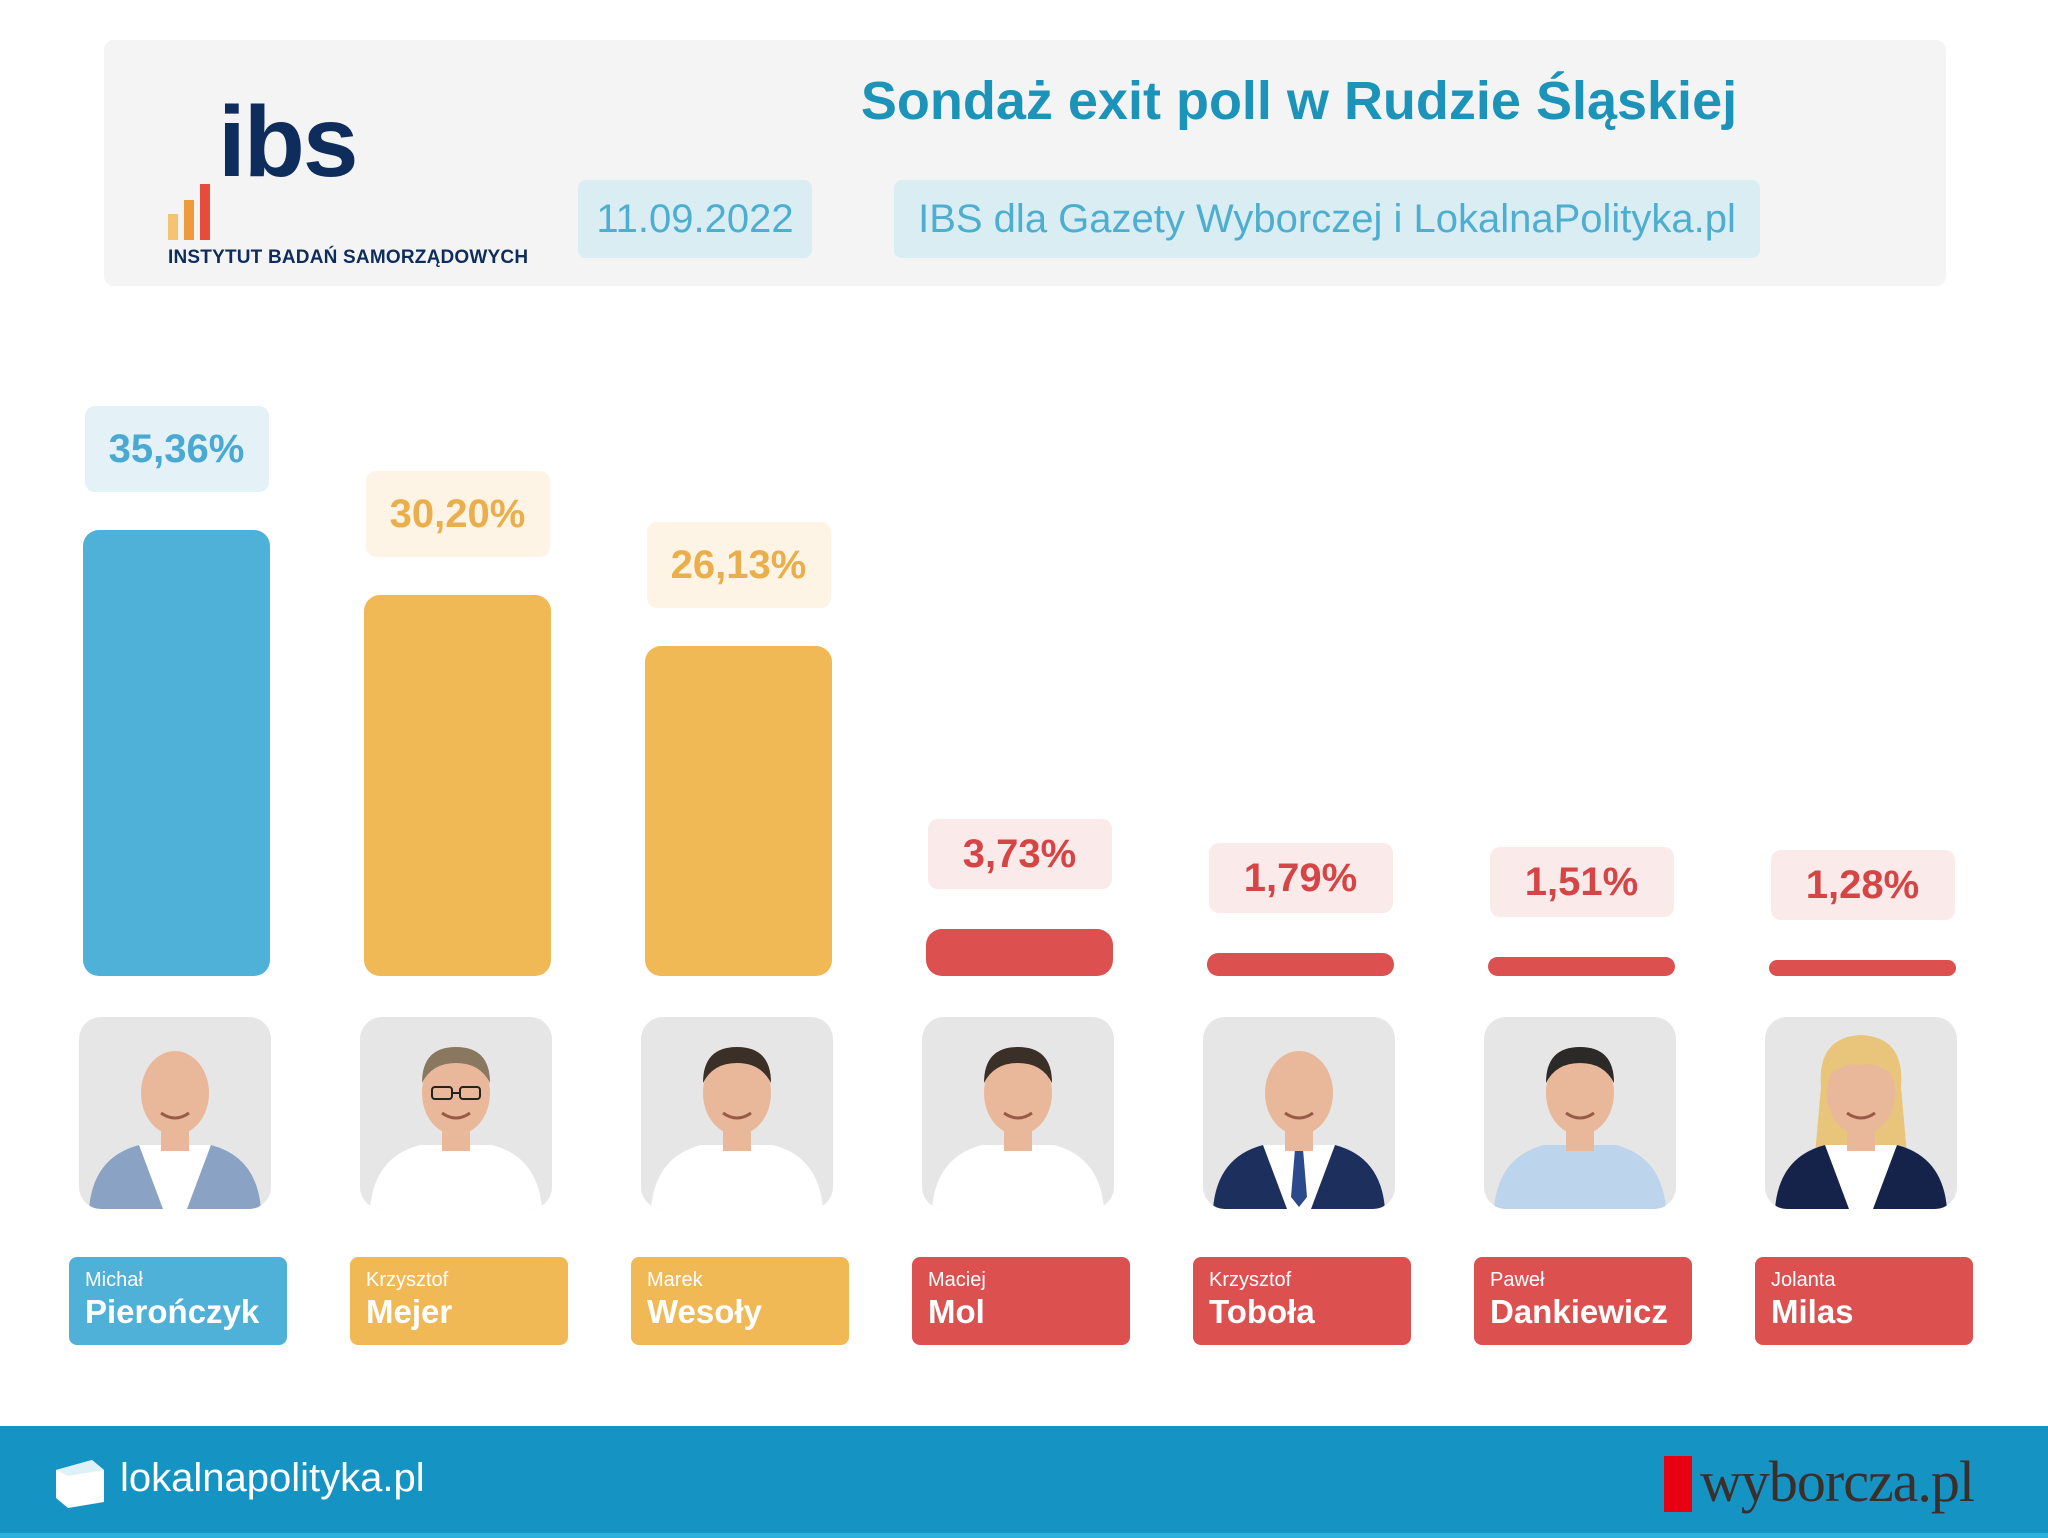 The height and width of the screenshot is (1538, 2048). What do you see at coordinates (1678, 1484) in the screenshot?
I see `wyborcza-logo-icon` at bounding box center [1678, 1484].